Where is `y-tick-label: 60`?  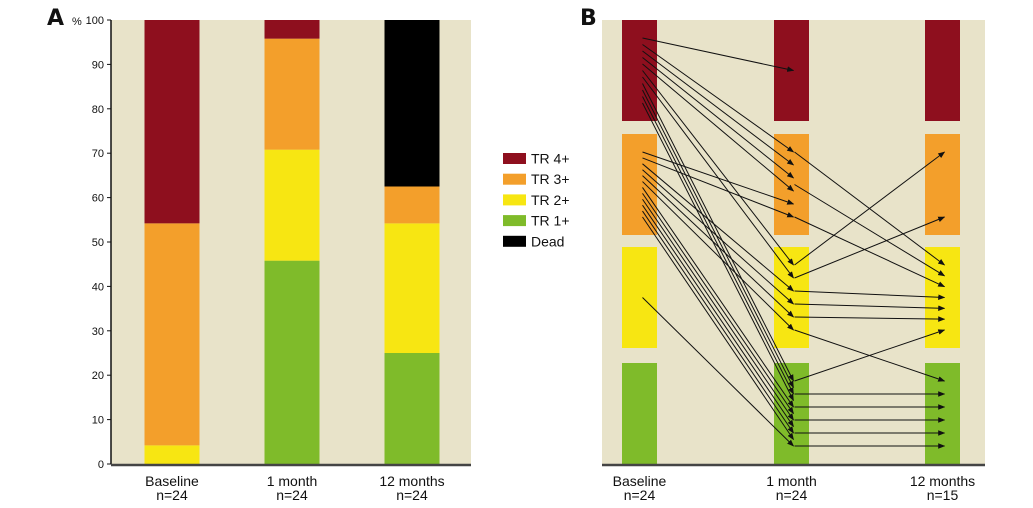
y-tick-label: 60 is located at coordinates (98, 199).